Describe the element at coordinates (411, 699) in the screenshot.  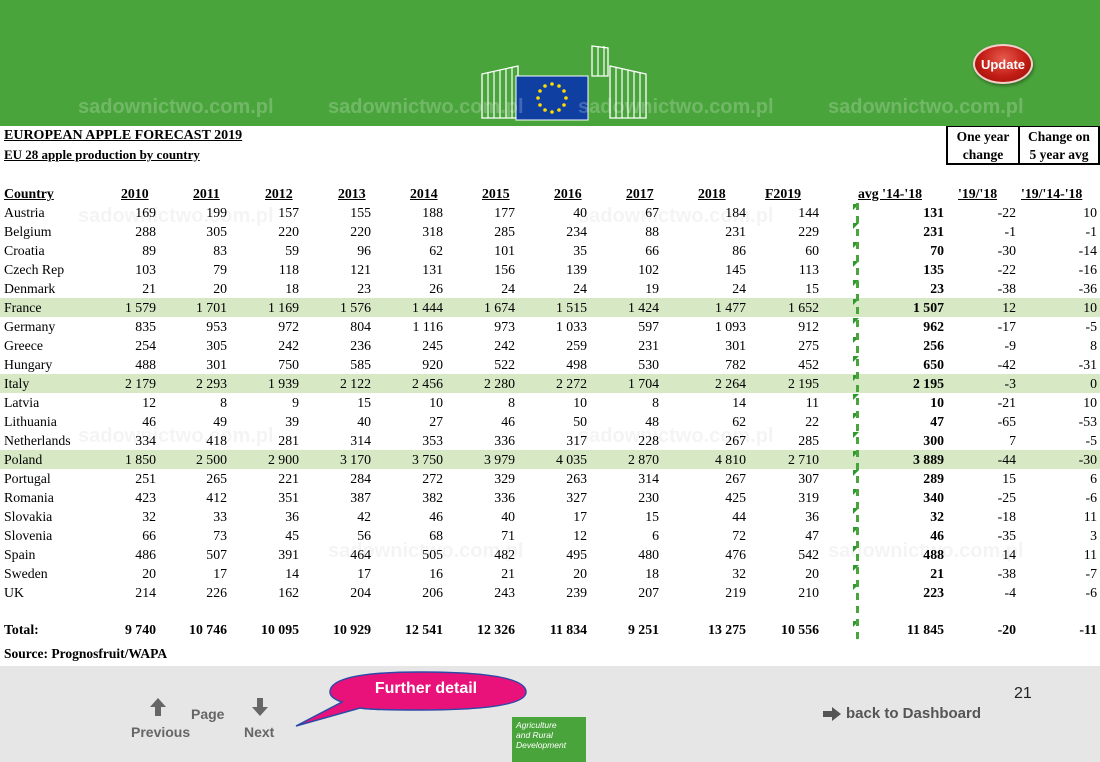
I see `further-detail-callout-shape` at that location.